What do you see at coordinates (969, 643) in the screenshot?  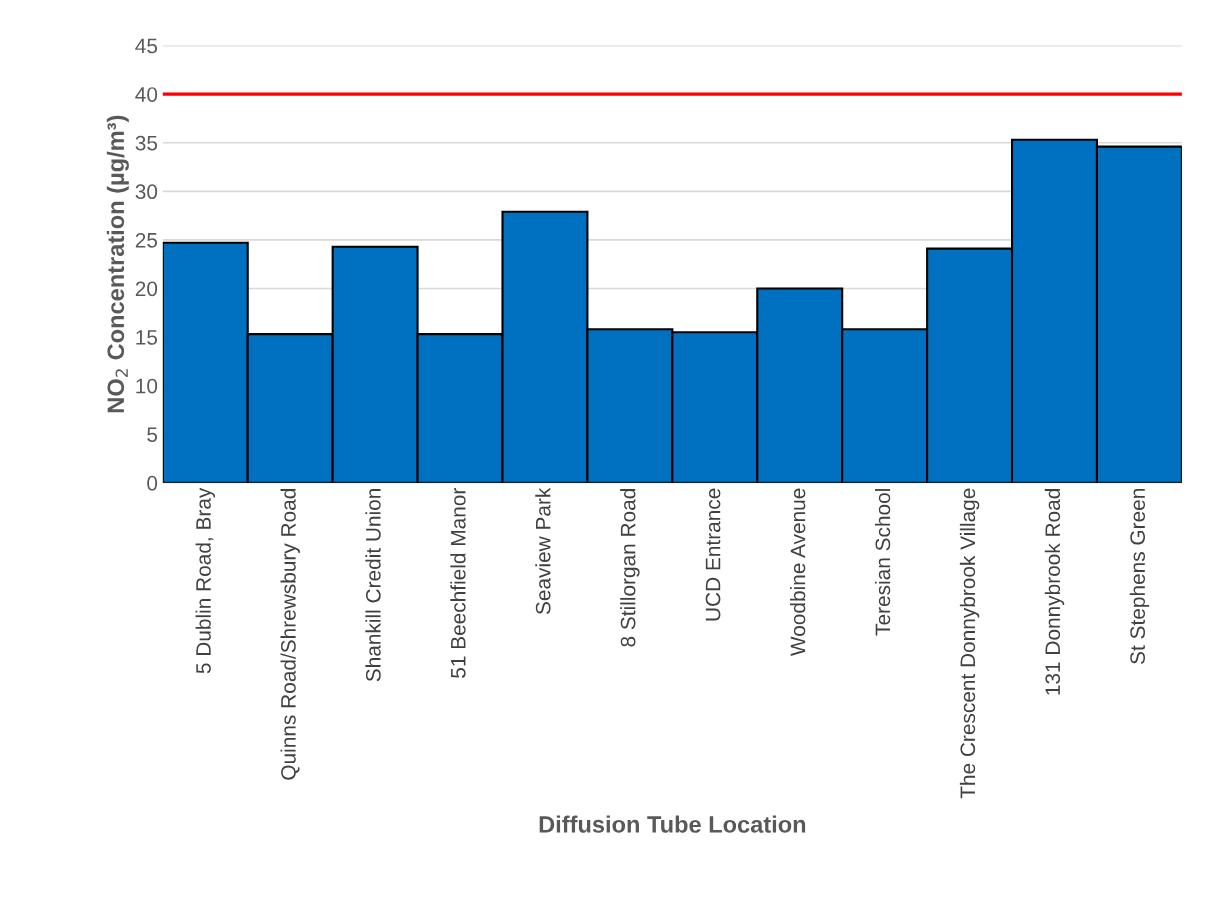 I see `x-tick-label: The Crescent Donnybrook Village` at bounding box center [969, 643].